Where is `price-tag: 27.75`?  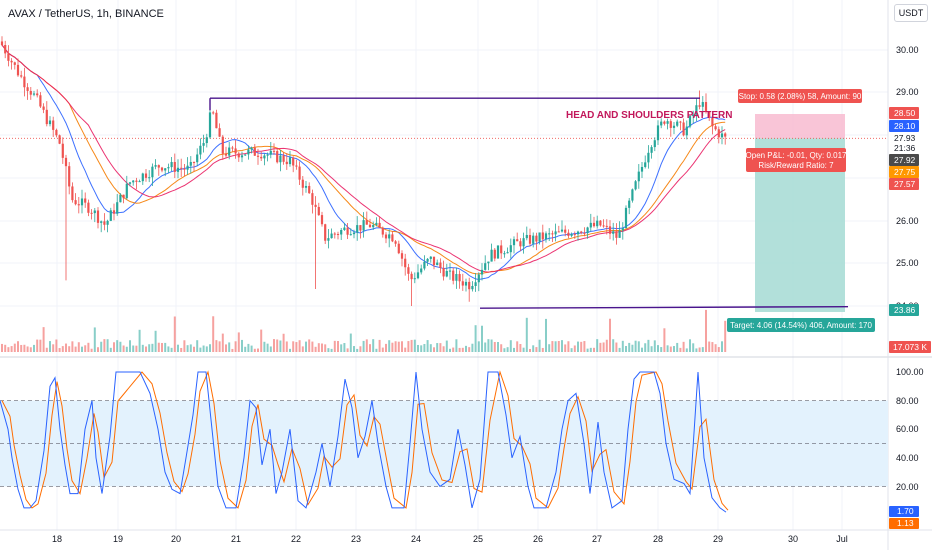
price-tag: 27.75 is located at coordinates (905, 172).